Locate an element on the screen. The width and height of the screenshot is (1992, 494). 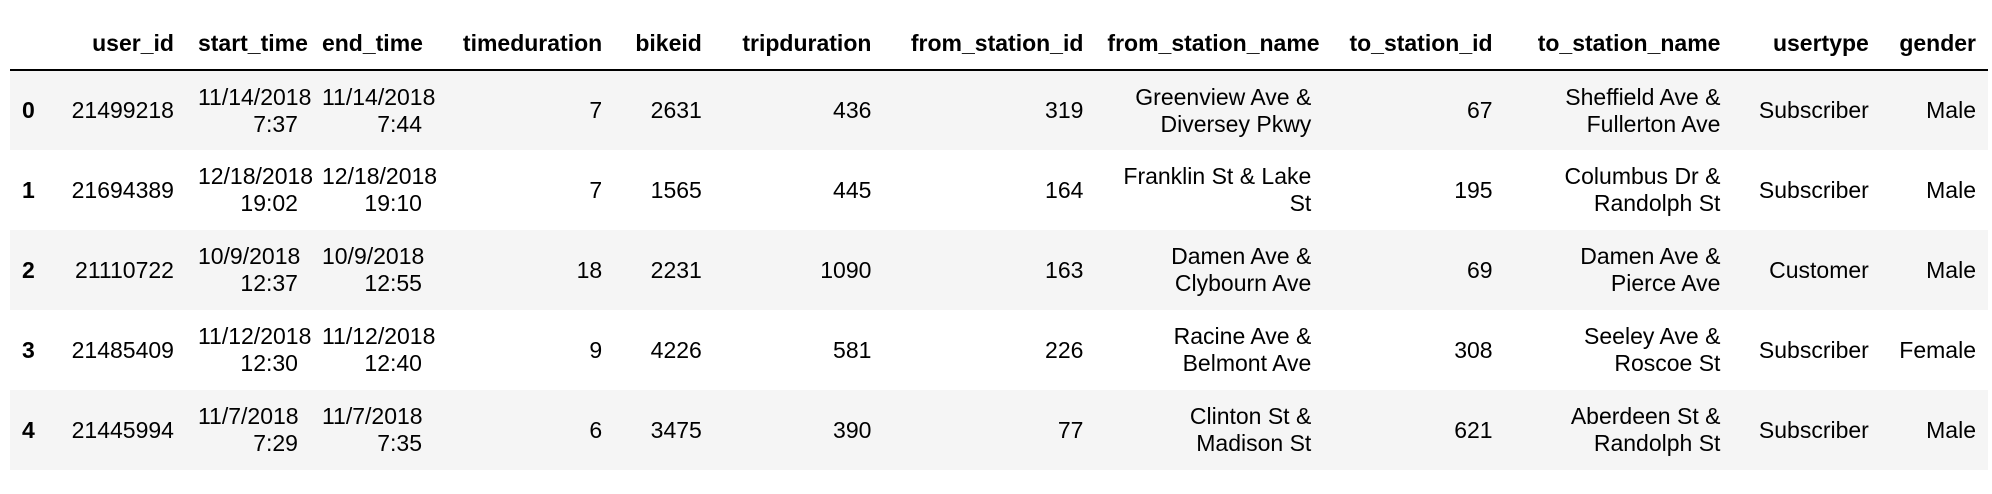
cell-text: Male is located at coordinates (1951, 269).